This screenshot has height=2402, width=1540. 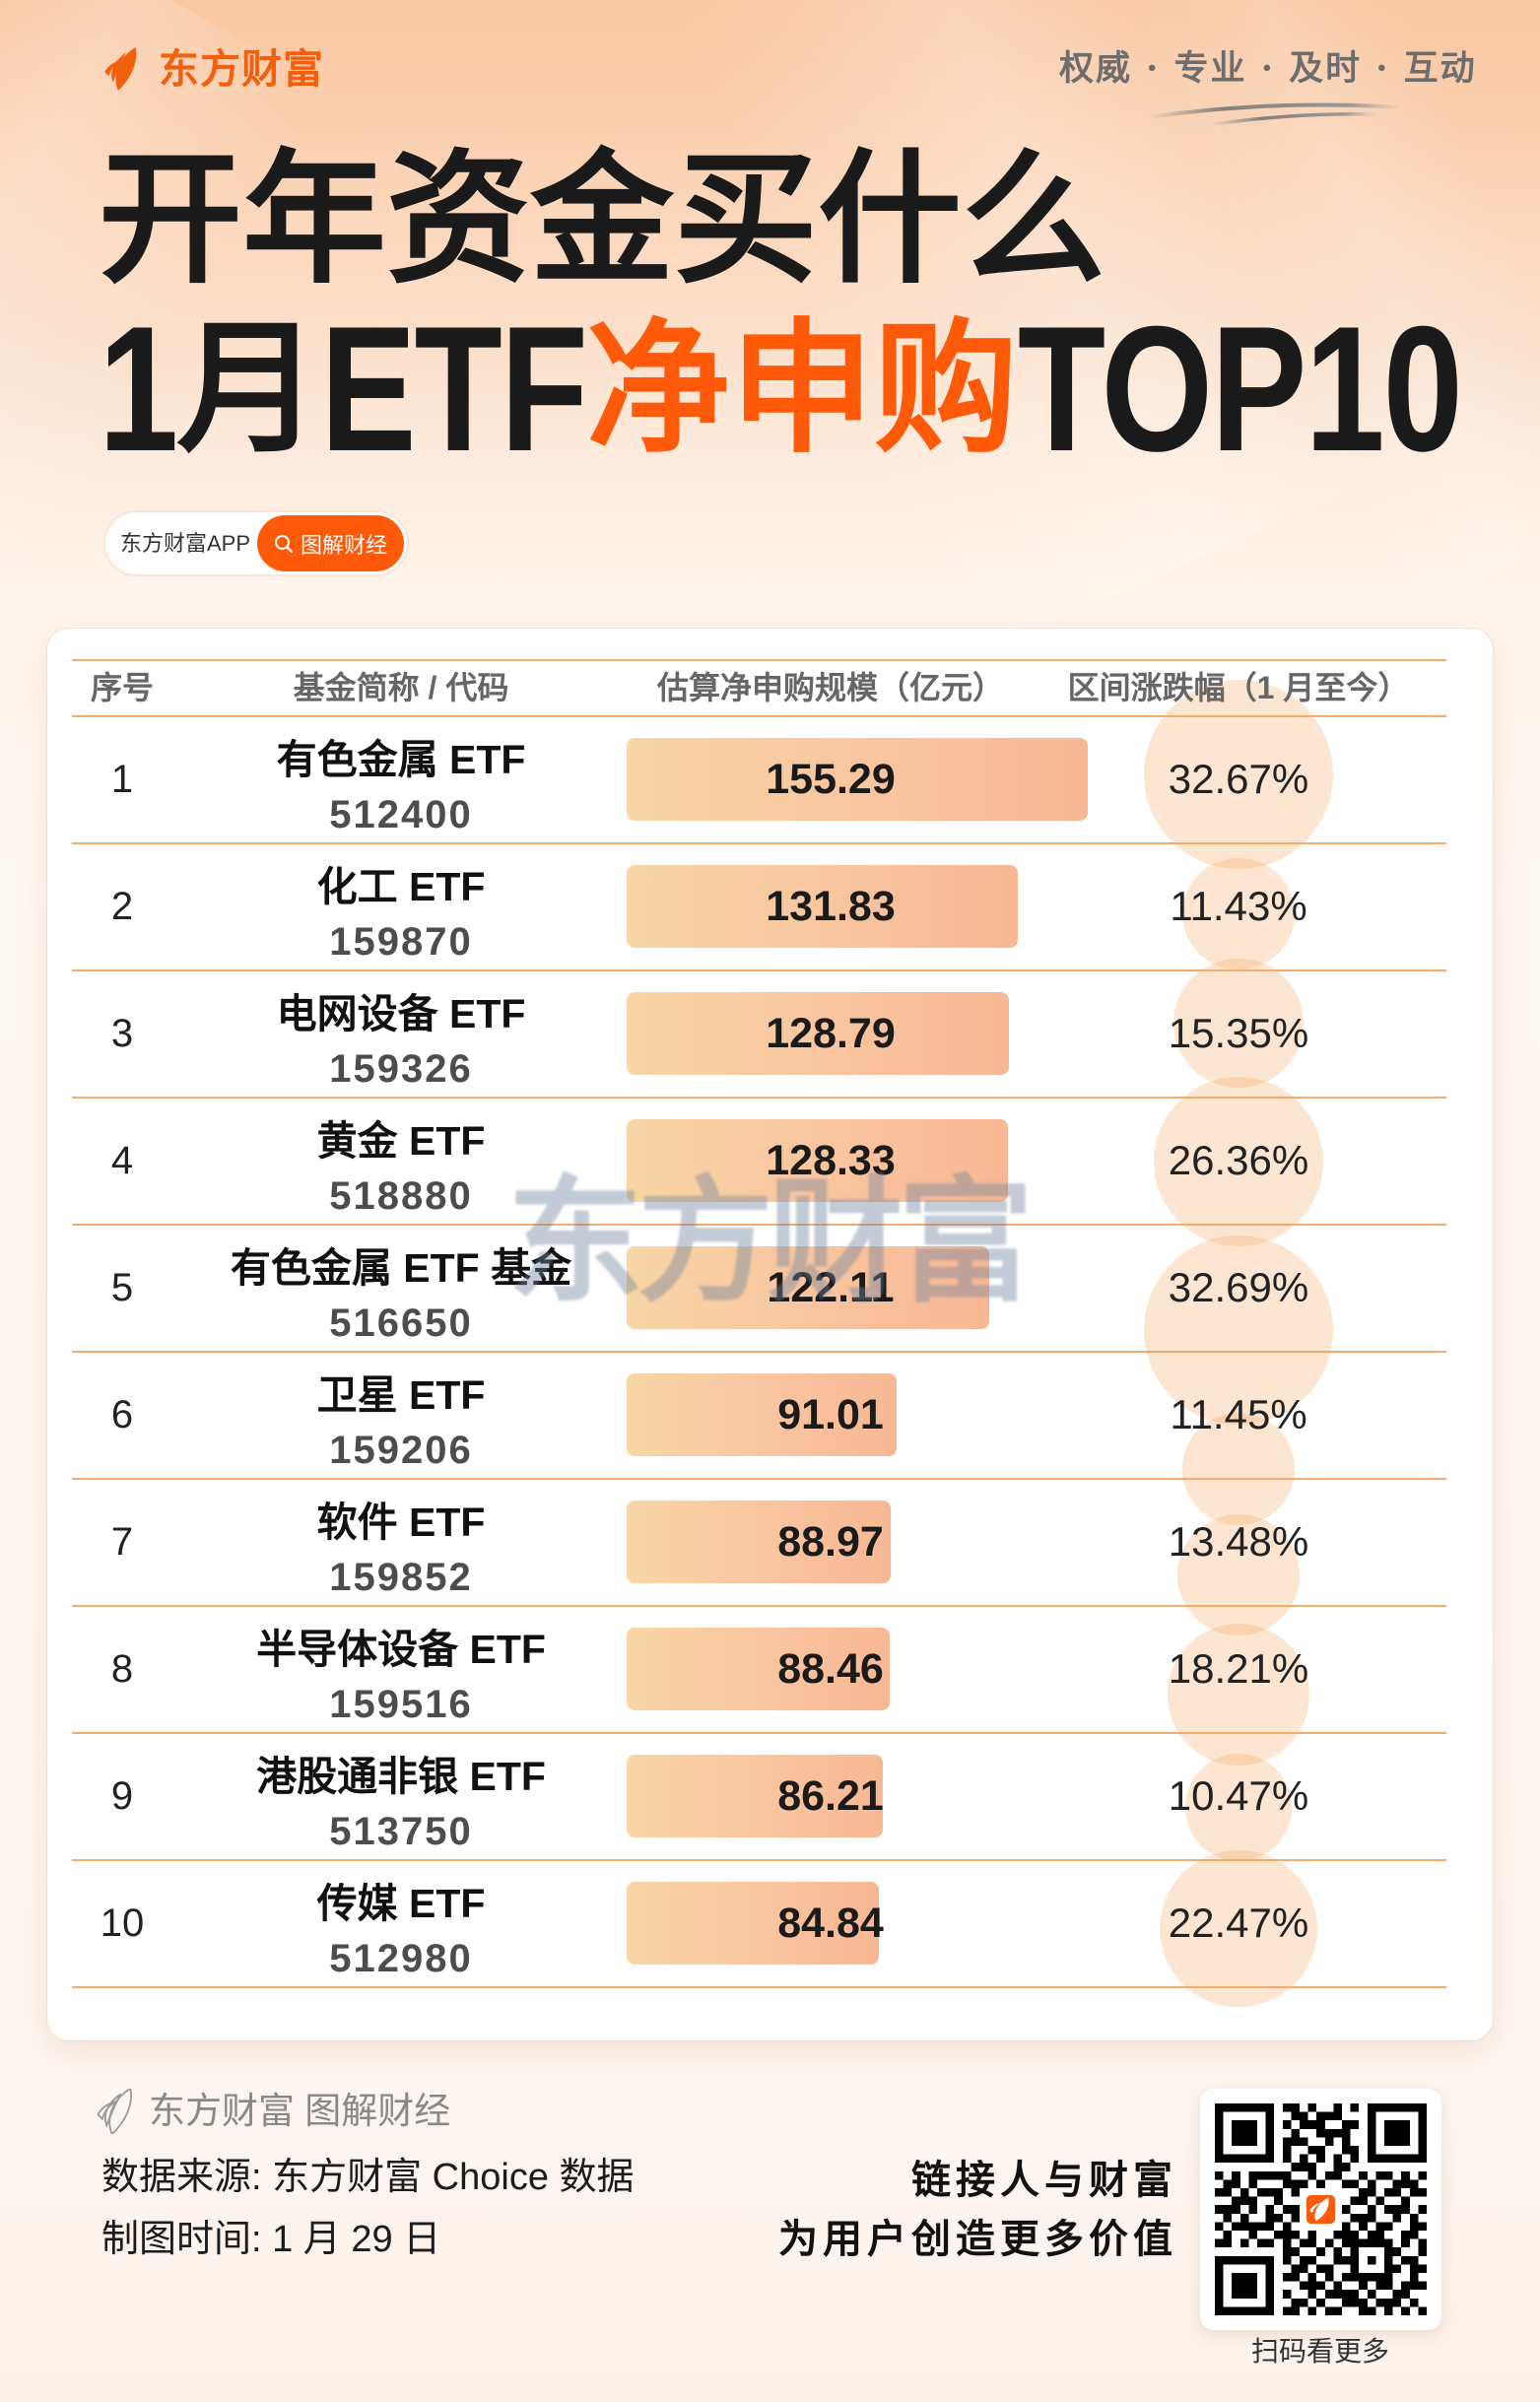 I want to click on change-percent: 11.45%, so click(x=1239, y=1414).